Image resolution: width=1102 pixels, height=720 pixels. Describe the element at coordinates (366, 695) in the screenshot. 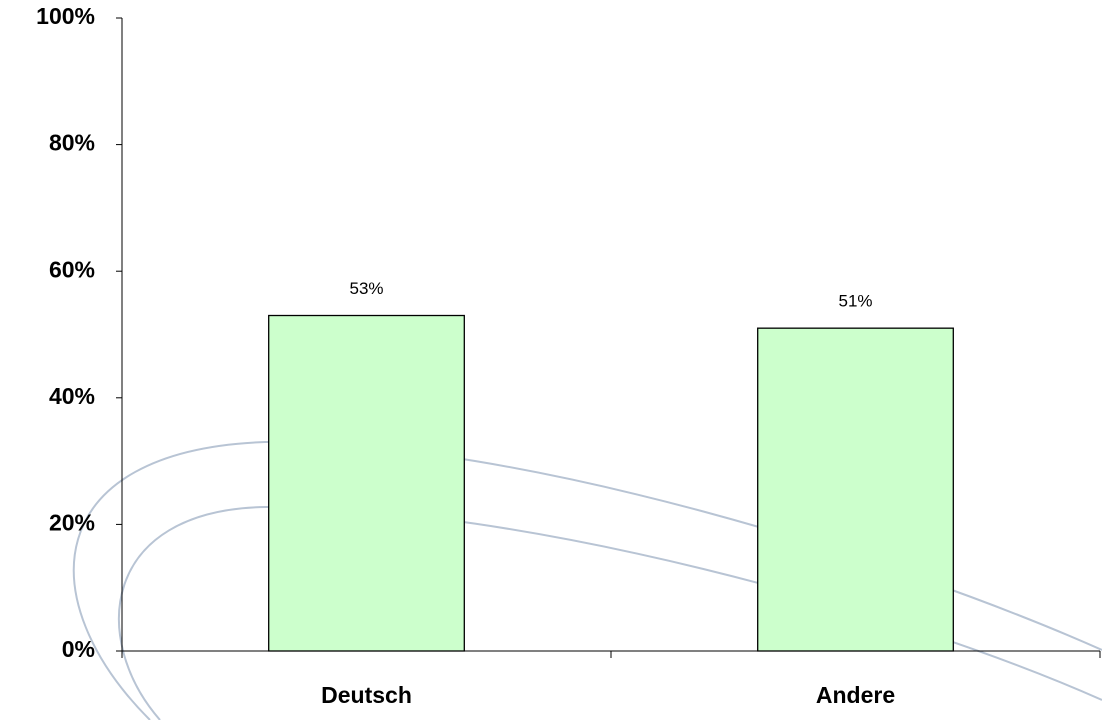

I see `x-tick-label: Deutsch` at that location.